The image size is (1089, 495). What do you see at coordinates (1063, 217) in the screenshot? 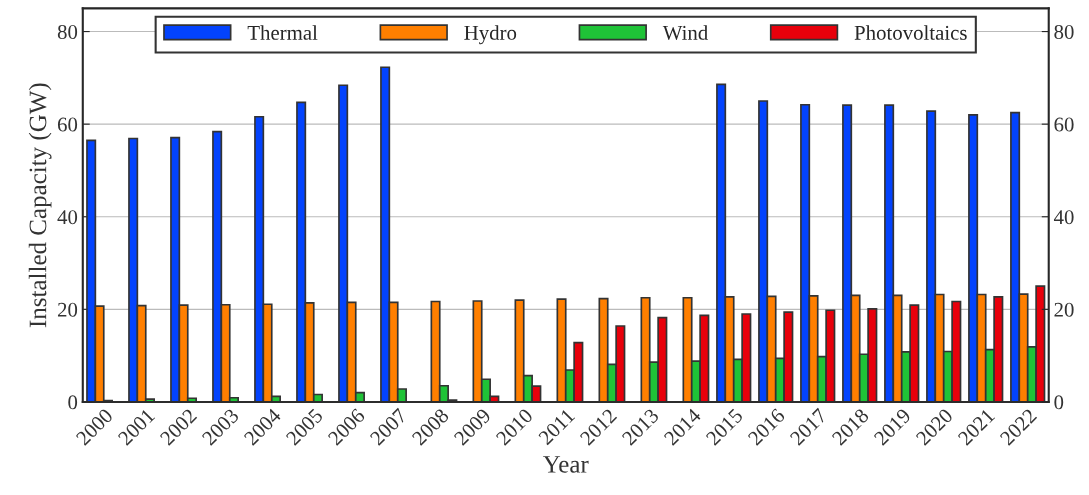
I see `y2-tick-label: 40` at bounding box center [1063, 217].